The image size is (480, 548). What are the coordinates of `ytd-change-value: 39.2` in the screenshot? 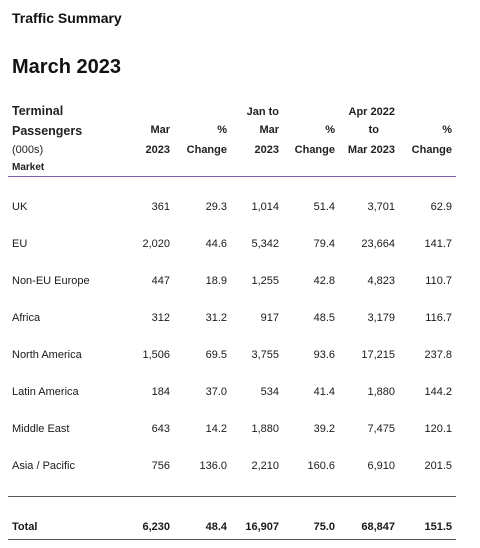 It's located at (324, 429).